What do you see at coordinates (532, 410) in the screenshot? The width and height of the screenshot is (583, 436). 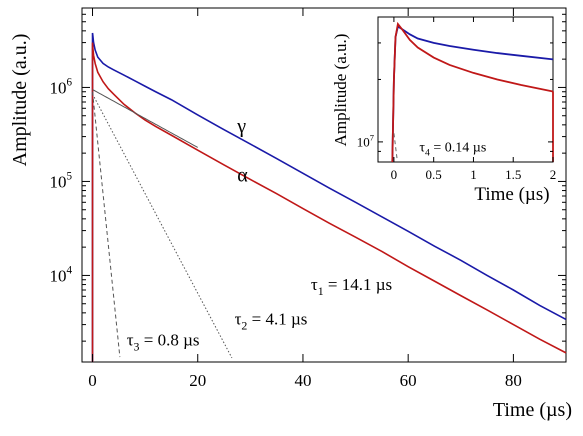 I see `main-x-axis-label: Time (µs)` at bounding box center [532, 410].